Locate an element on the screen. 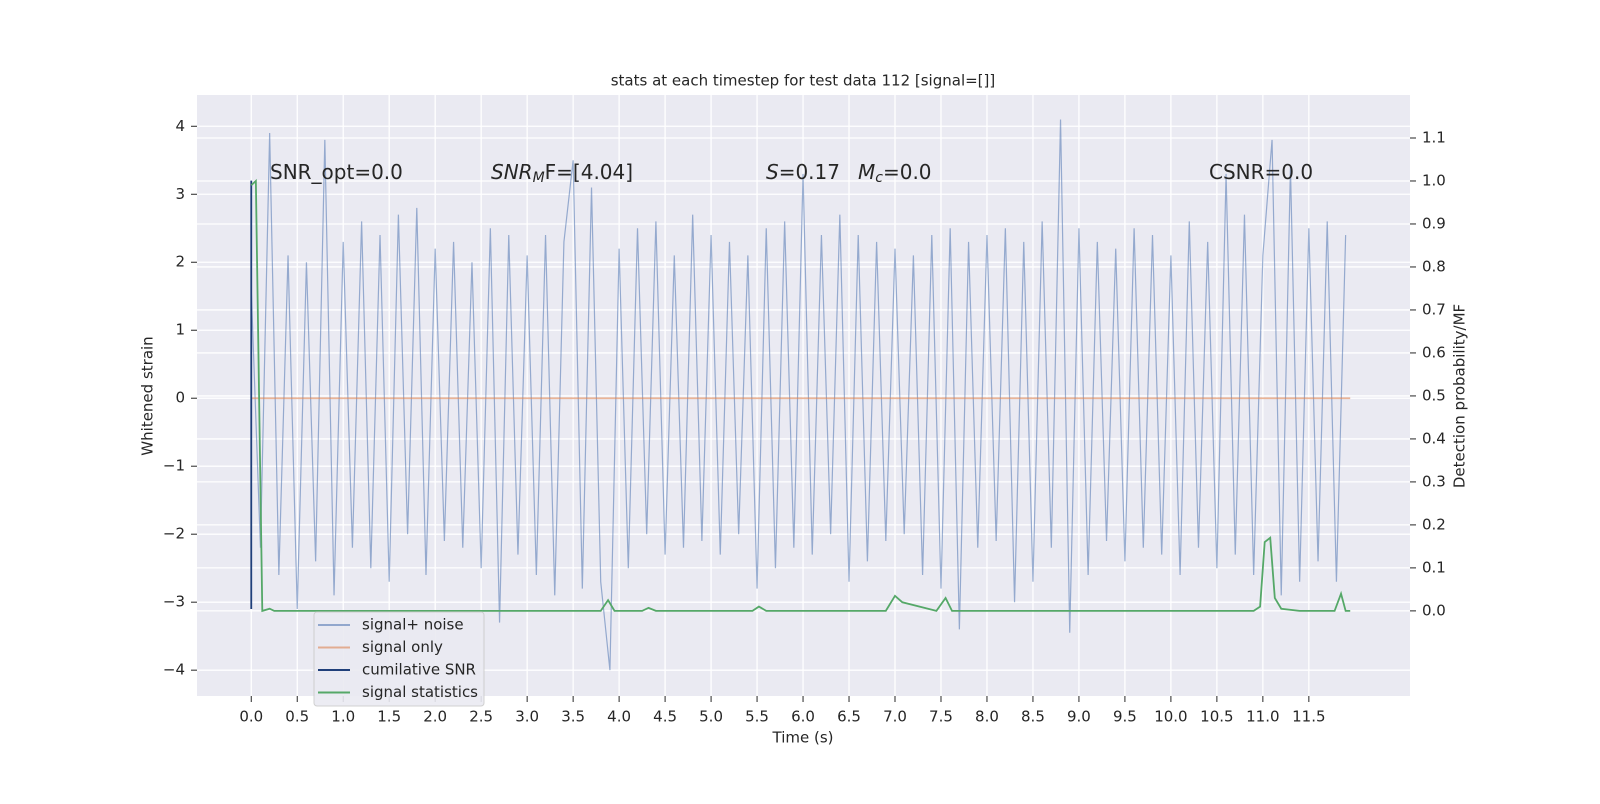 This screenshot has height=804, width=1600. x-tick-label: 3.0 is located at coordinates (527, 717).